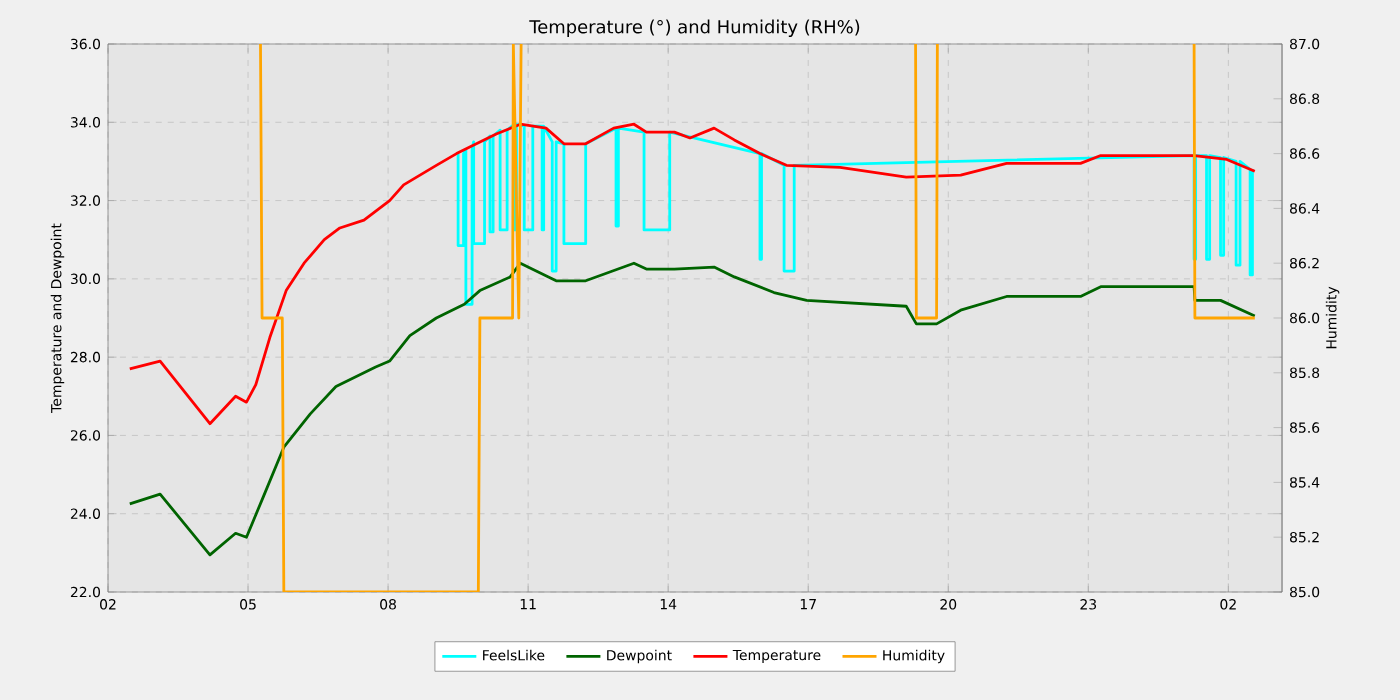  What do you see at coordinates (694, 28) in the screenshot?
I see `chart-title: Temperature (°) and Humidity (RH%)` at bounding box center [694, 28].